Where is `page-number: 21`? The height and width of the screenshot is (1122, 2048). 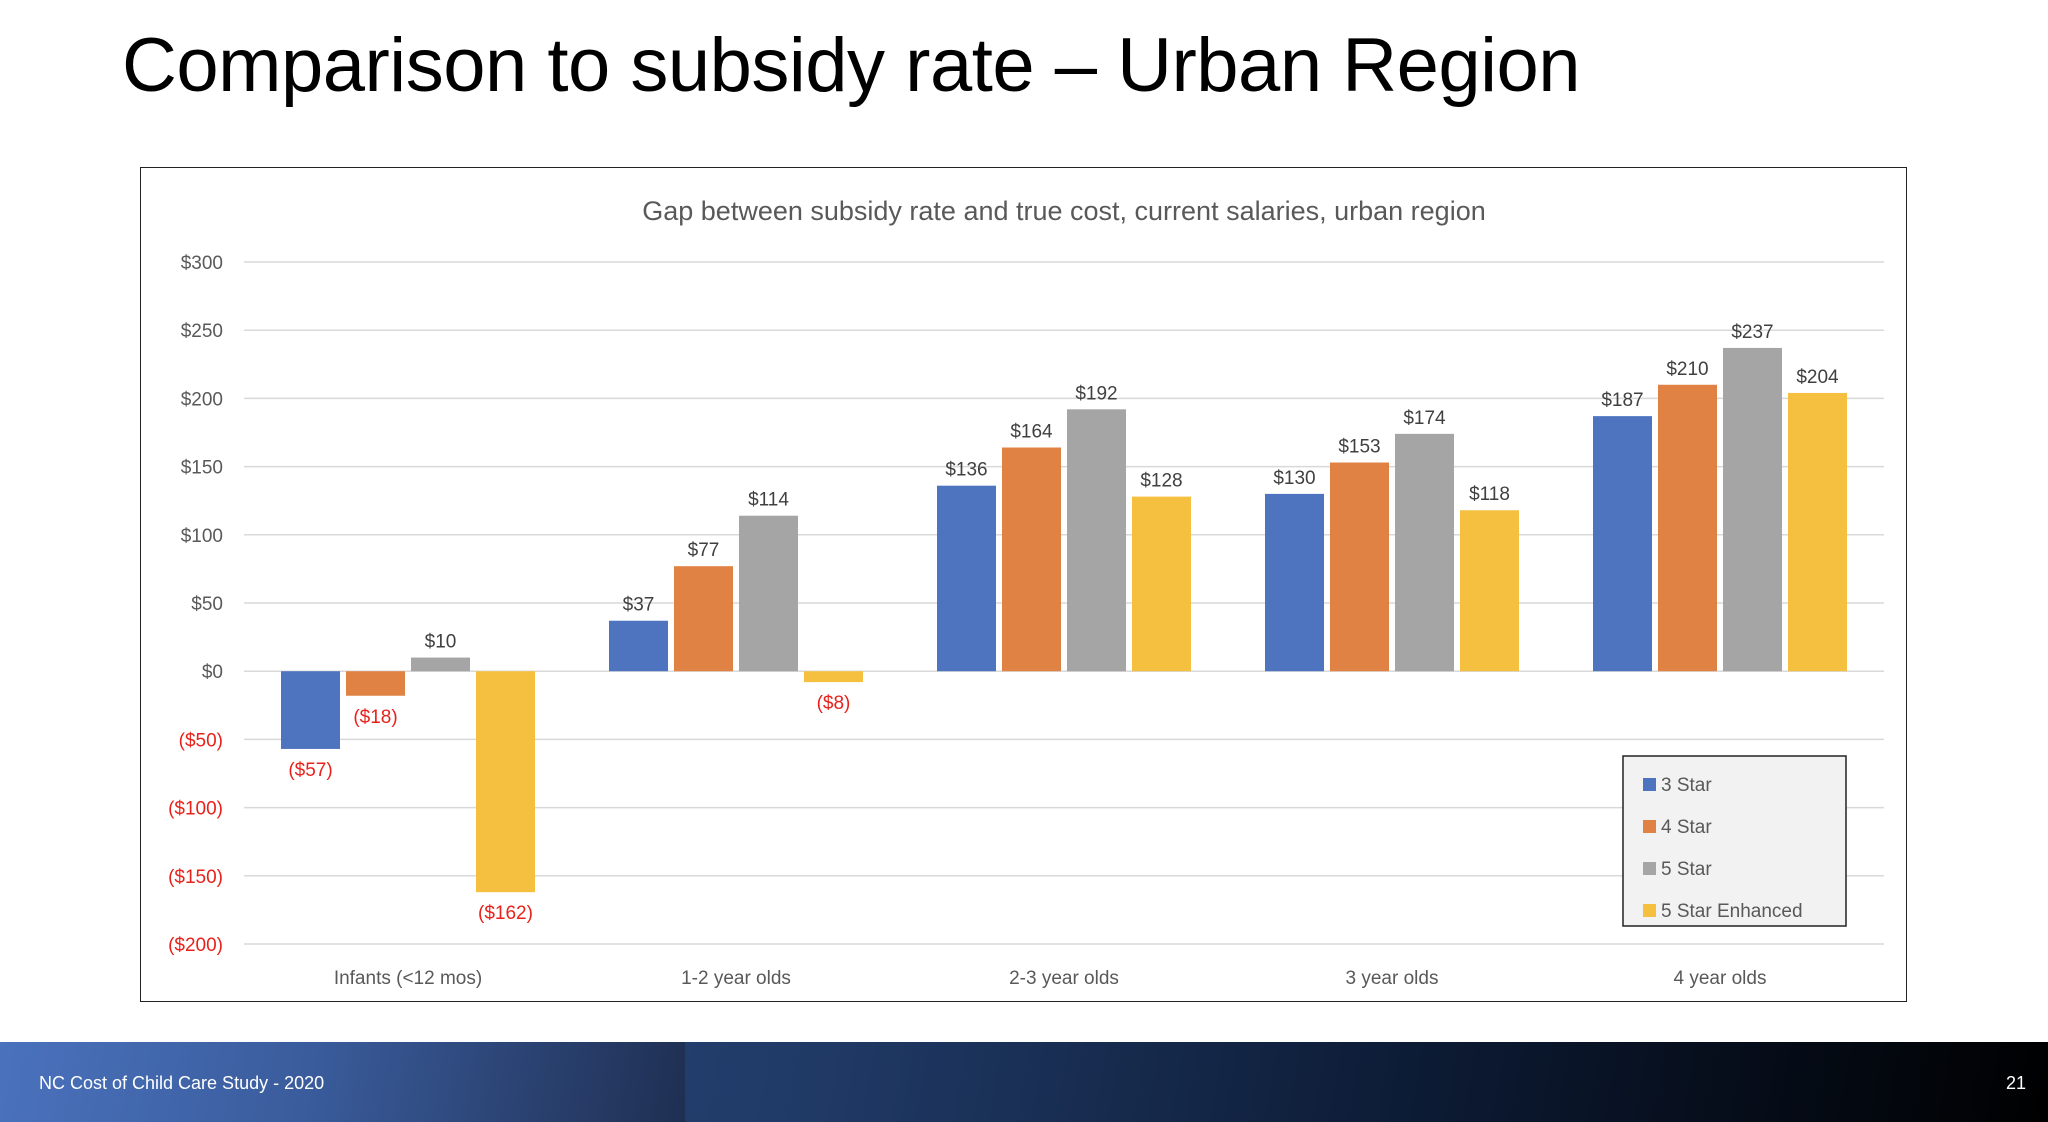 page-number: 21 is located at coordinates (2015, 1083).